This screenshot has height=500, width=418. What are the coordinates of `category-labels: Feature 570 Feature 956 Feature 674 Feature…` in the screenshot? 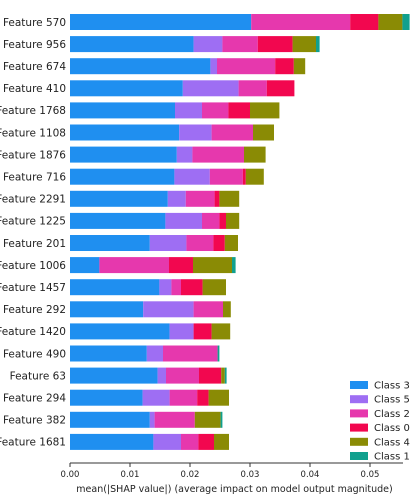 It's located at (33, 233).